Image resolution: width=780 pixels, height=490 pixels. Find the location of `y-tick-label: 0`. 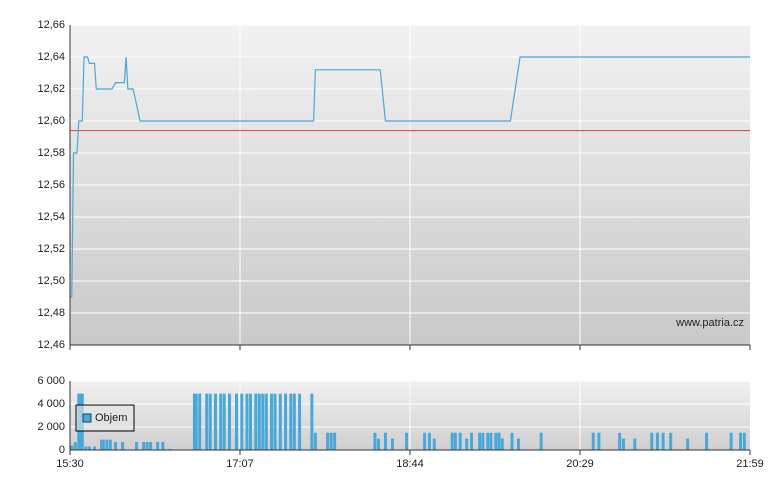

y-tick-label: 0 is located at coordinates (62, 450).